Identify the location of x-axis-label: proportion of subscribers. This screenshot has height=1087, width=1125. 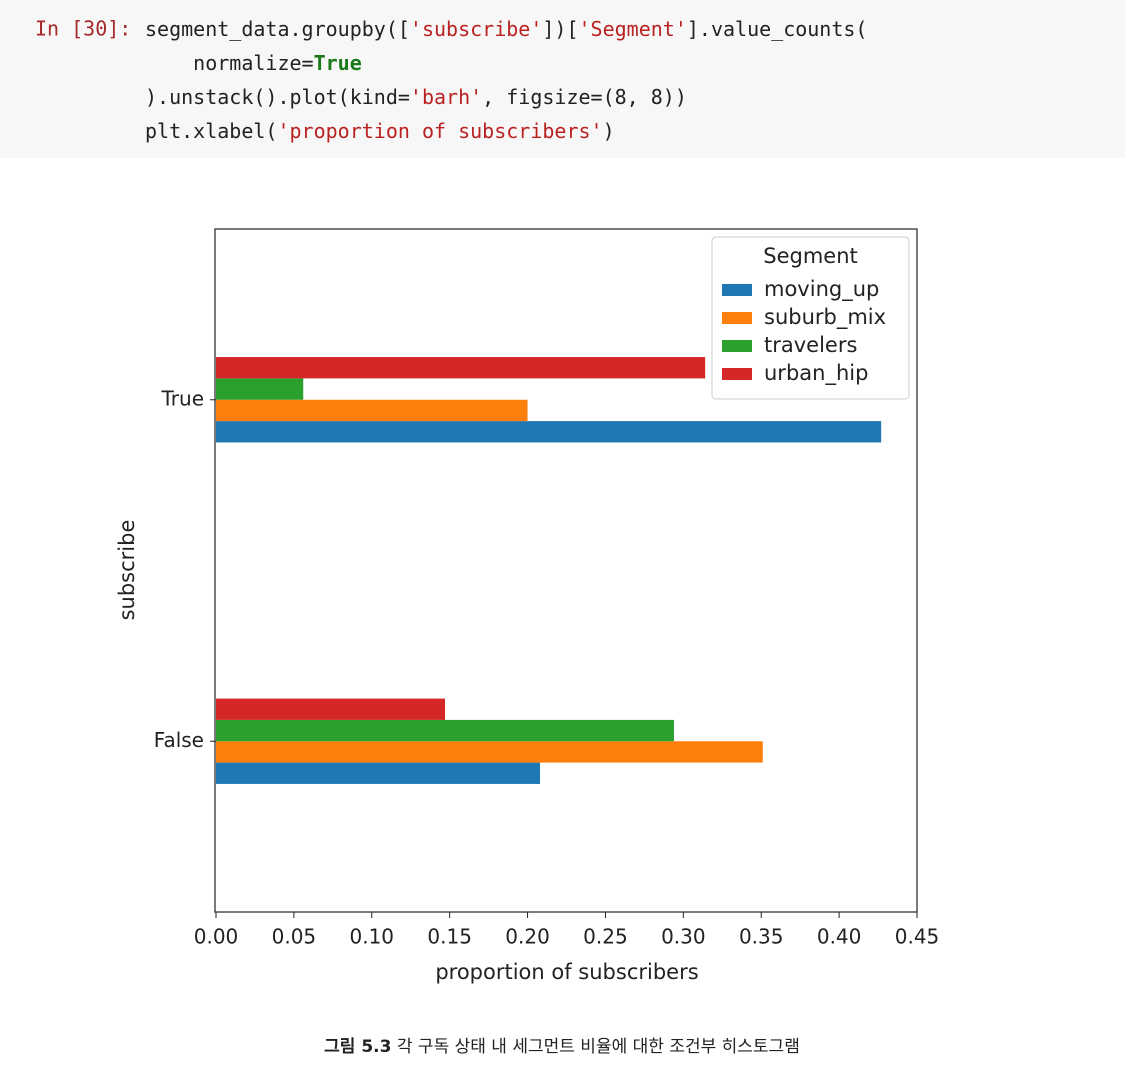
(566, 972).